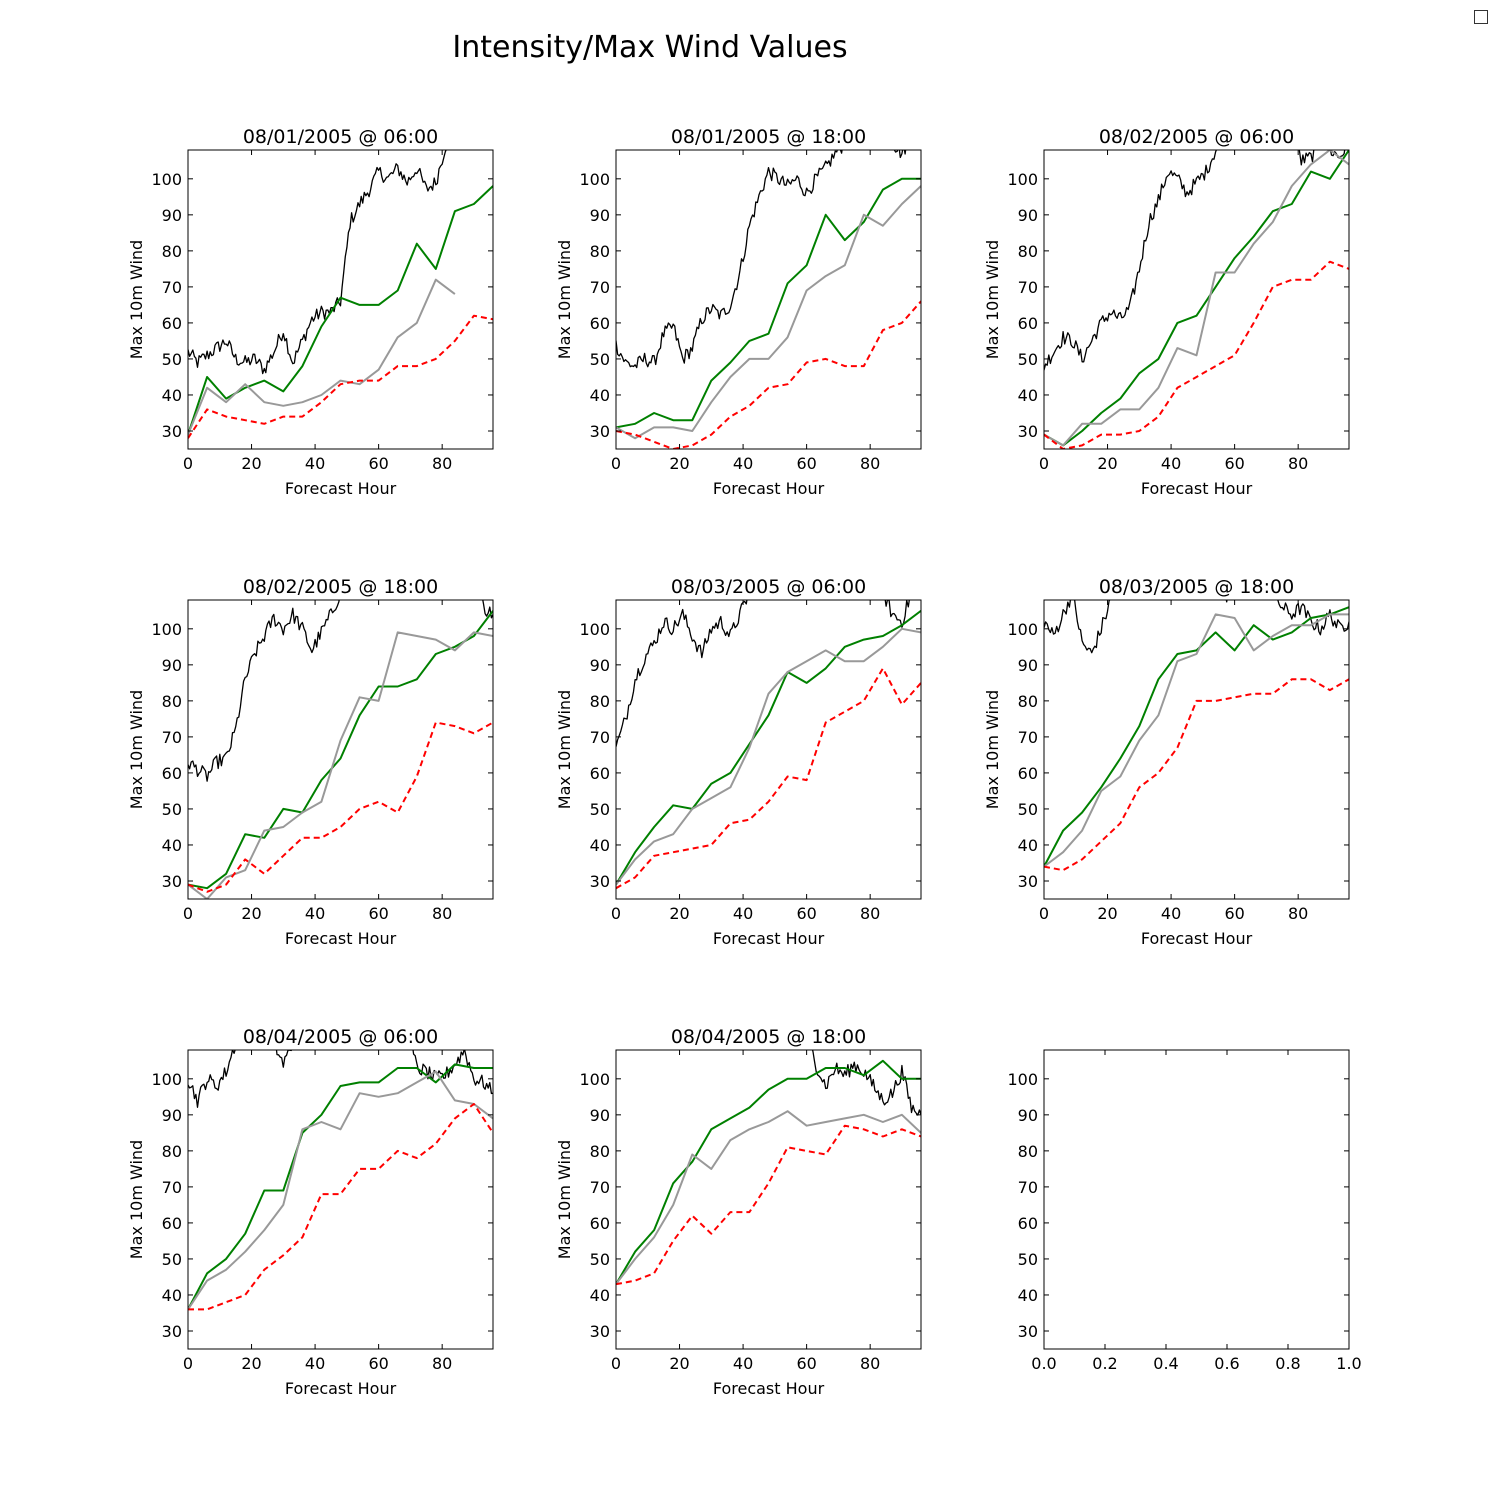 This screenshot has width=1500, height=1500. Describe the element at coordinates (768, 1037) in the screenshot. I see `subplot-title: 08/04/2005 @ 18:00` at that location.